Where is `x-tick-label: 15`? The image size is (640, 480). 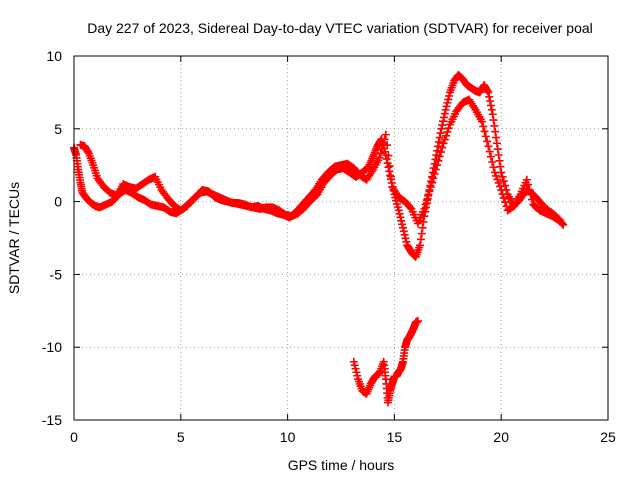
x-tick-label: 15 is located at coordinates (395, 437).